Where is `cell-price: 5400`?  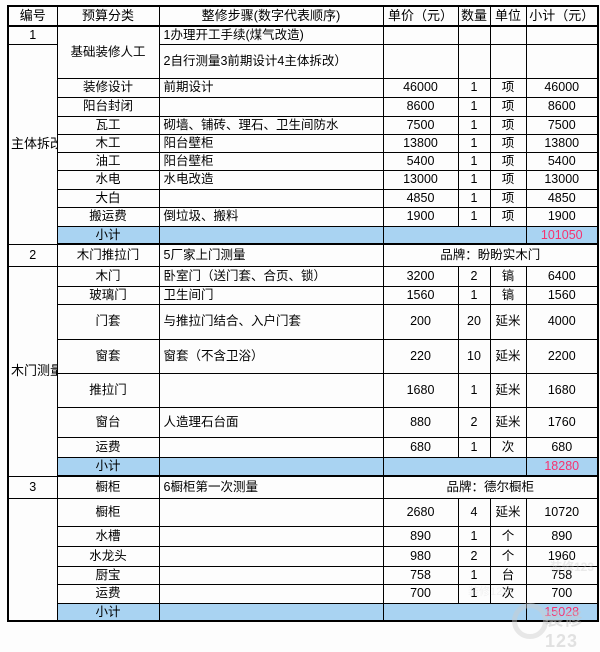
cell-price: 5400 is located at coordinates (420, 161).